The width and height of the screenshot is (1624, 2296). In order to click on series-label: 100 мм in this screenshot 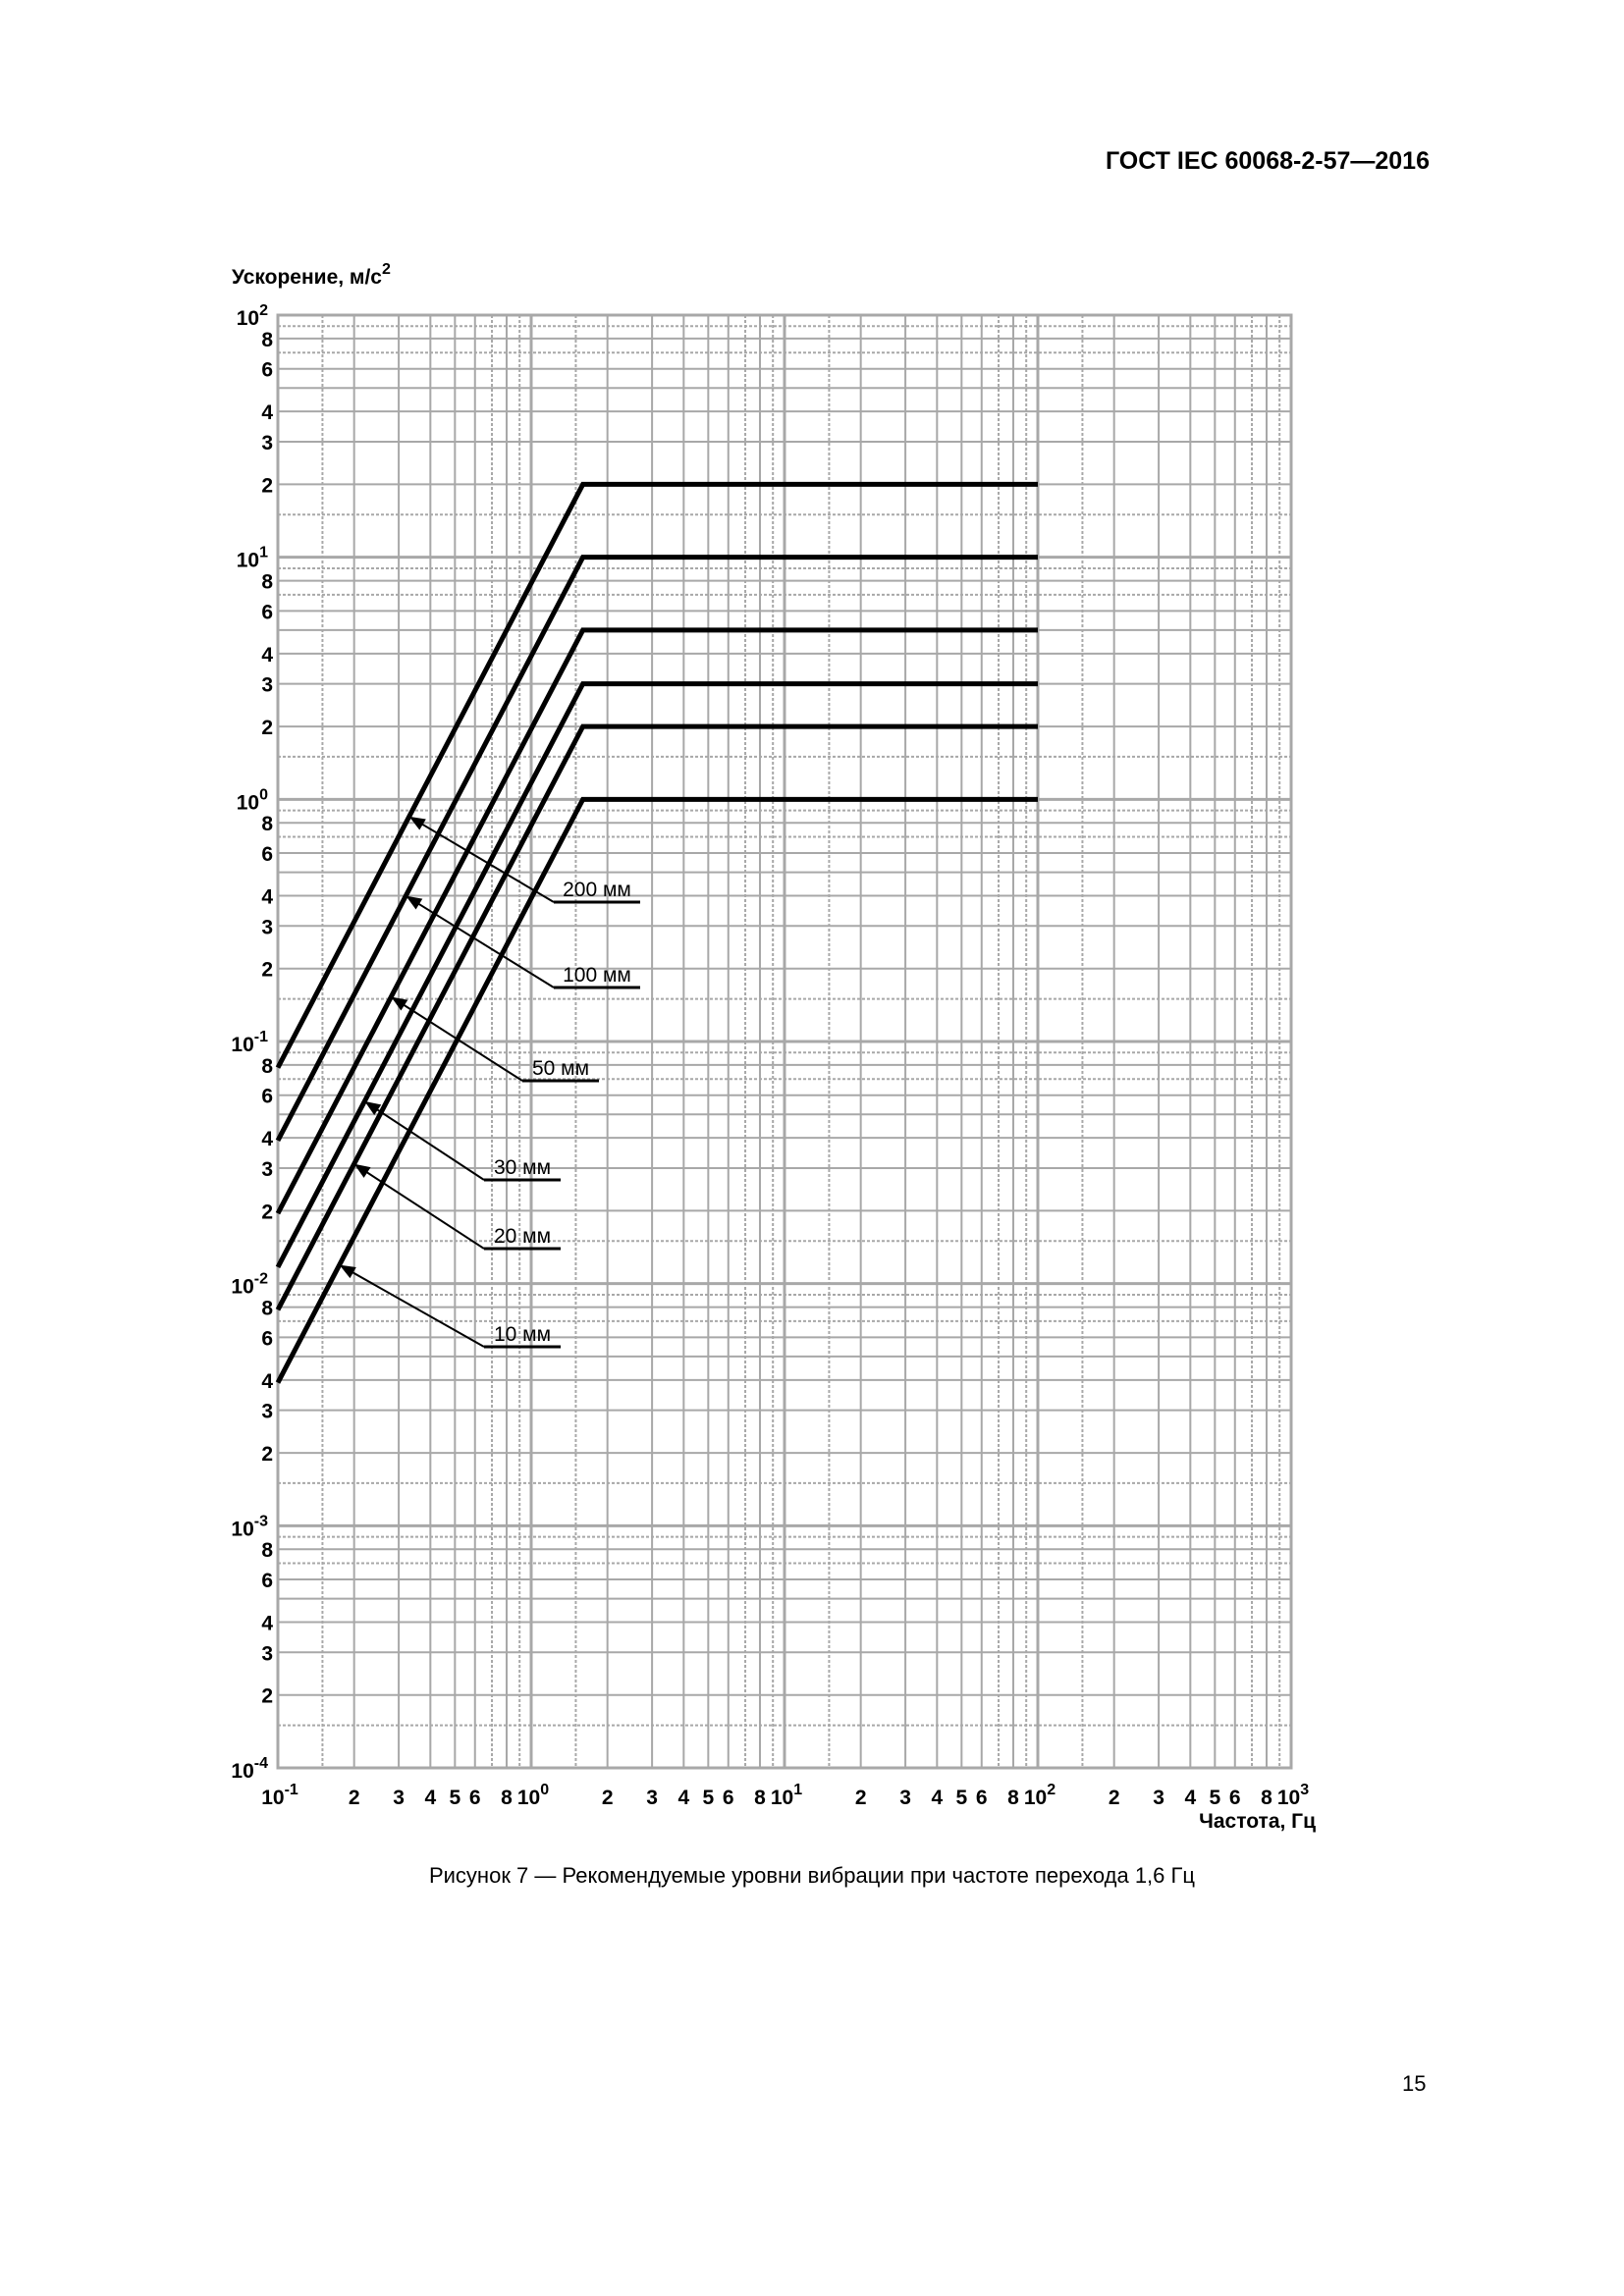, I will do `click(597, 976)`.